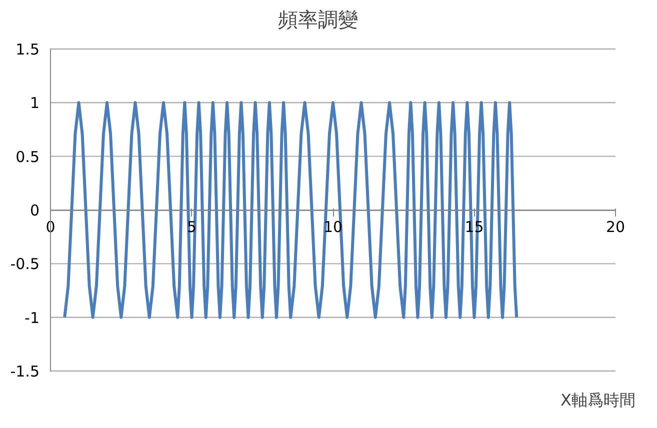 The height and width of the screenshot is (428, 657). Describe the element at coordinates (35, 211) in the screenshot. I see `y-tick-label: 0` at that location.